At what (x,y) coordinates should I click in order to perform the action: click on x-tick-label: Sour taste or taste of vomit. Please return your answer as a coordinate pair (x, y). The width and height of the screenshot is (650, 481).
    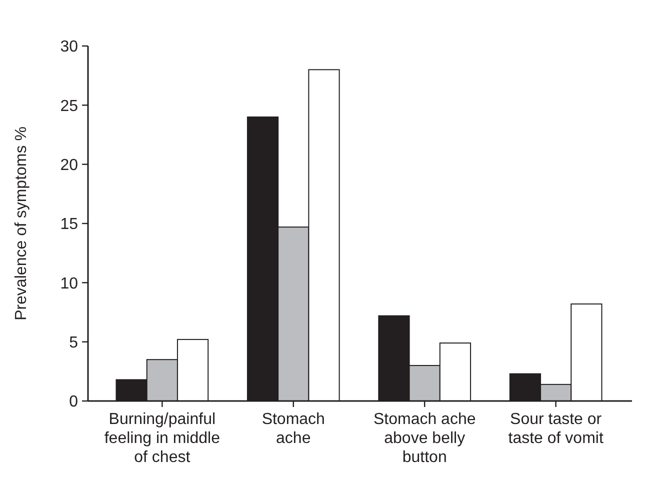
    Looking at the image, I should click on (556, 429).